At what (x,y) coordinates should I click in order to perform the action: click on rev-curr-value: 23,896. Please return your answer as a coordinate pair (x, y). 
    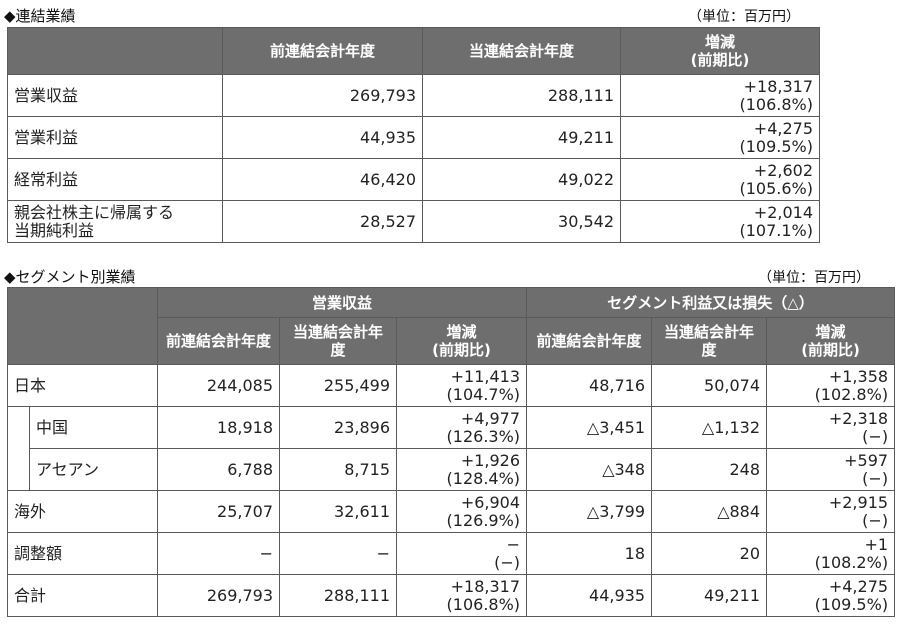
    Looking at the image, I should click on (338, 427).